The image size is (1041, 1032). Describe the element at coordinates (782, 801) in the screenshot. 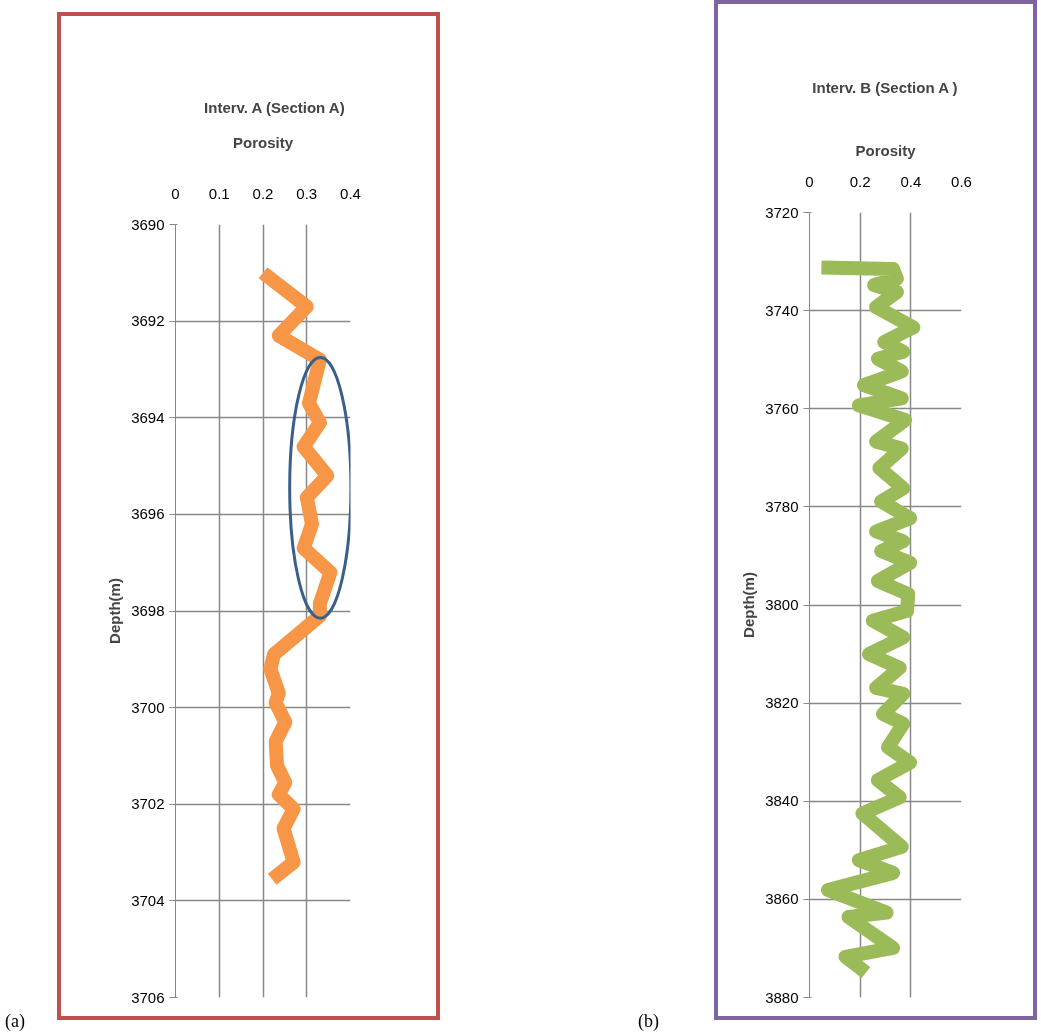

I see `y-tick-label: 3840` at that location.